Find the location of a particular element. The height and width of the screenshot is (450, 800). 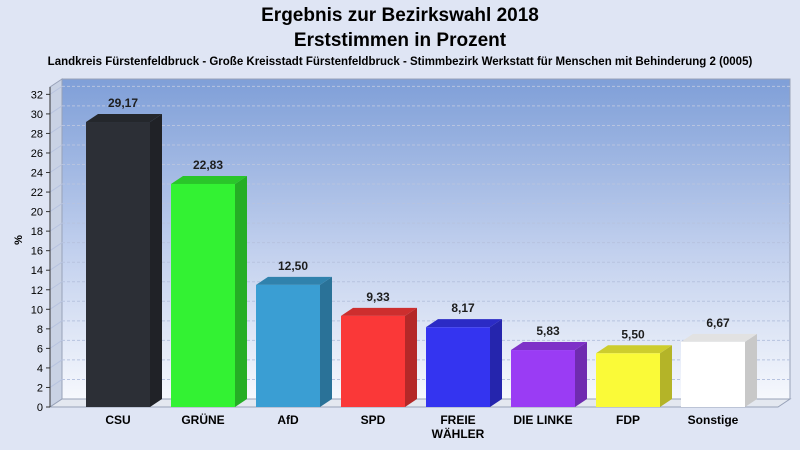

value-label: 9,33 is located at coordinates (378, 297).